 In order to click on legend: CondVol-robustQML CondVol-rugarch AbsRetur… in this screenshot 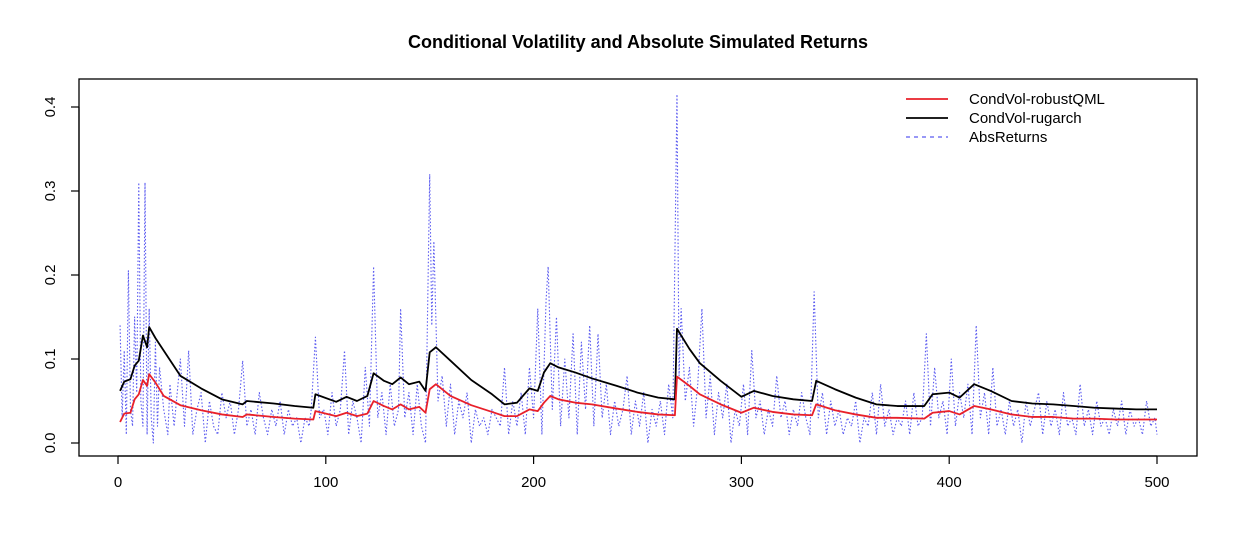, I will do `click(1005, 118)`.